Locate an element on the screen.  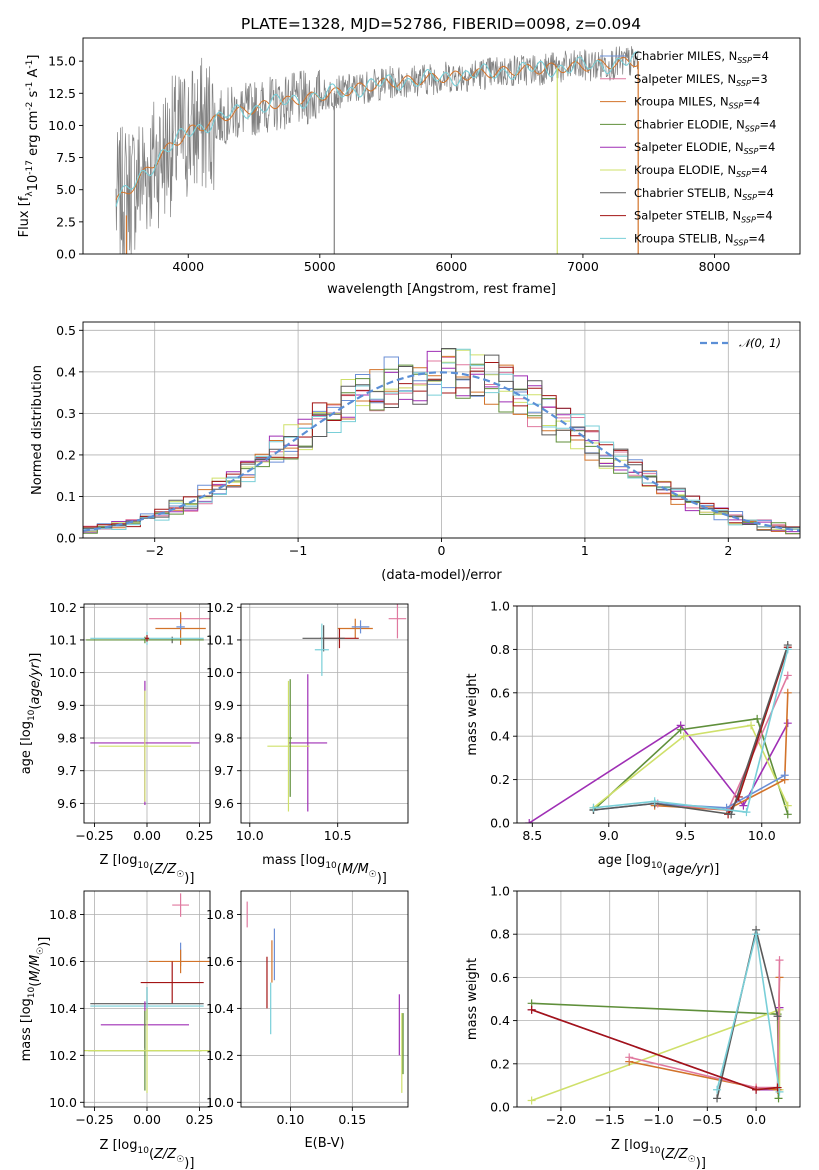
weight_vs_age-line-salpeter_elodie is located at coordinates (658, 772).